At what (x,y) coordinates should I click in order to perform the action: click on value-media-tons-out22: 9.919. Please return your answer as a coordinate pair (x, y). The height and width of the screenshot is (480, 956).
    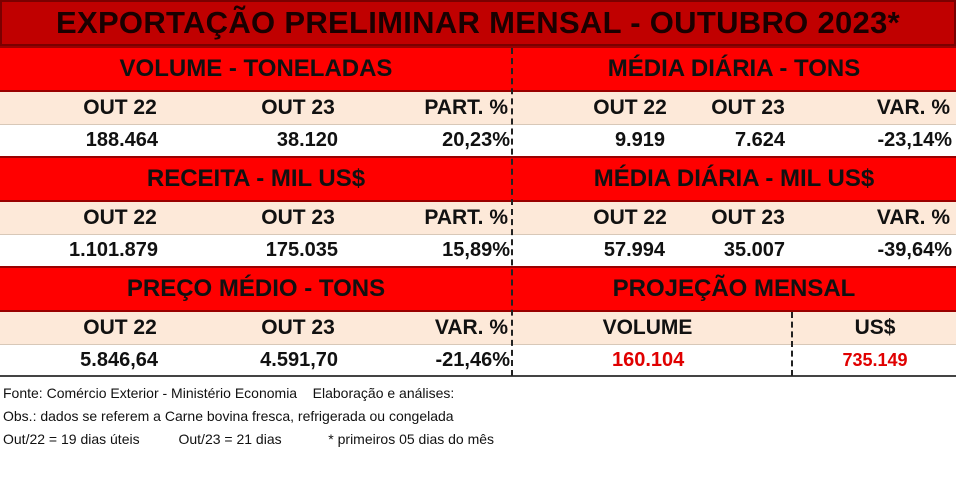
    Looking at the image, I should click on (639, 139).